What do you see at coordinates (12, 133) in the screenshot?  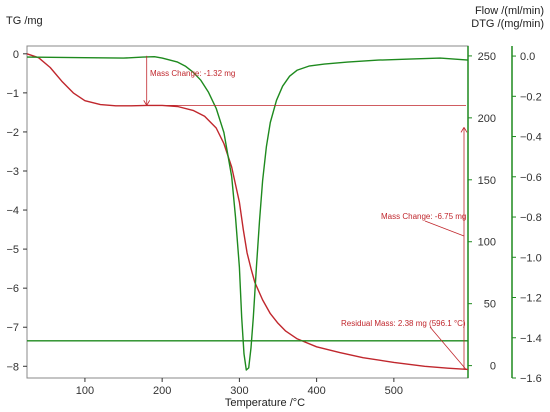 I see `tg-tick-label: −2` at bounding box center [12, 133].